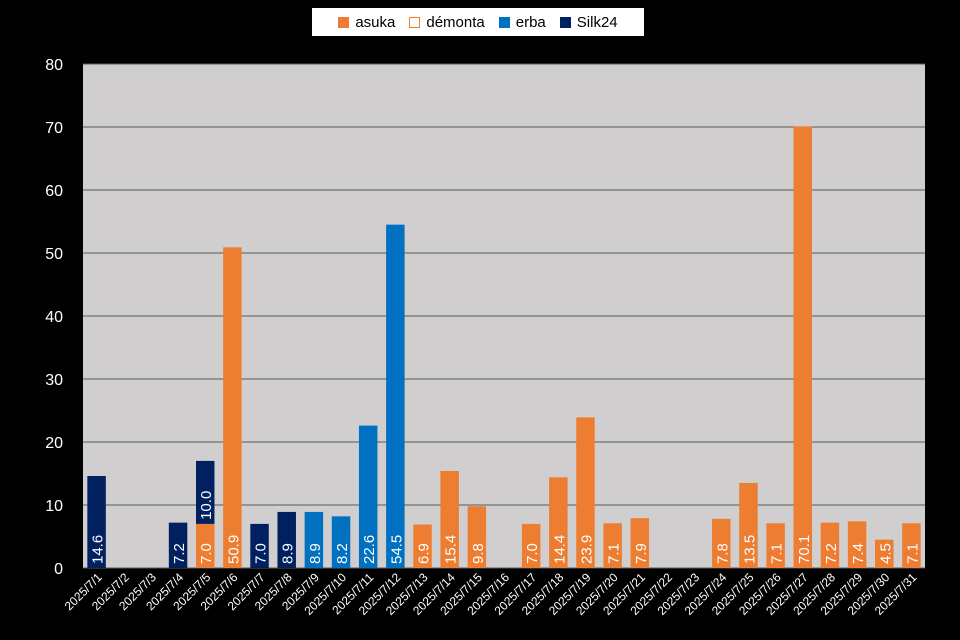  Describe the element at coordinates (54, 128) in the screenshot. I see `y-tick-label: 70` at that location.